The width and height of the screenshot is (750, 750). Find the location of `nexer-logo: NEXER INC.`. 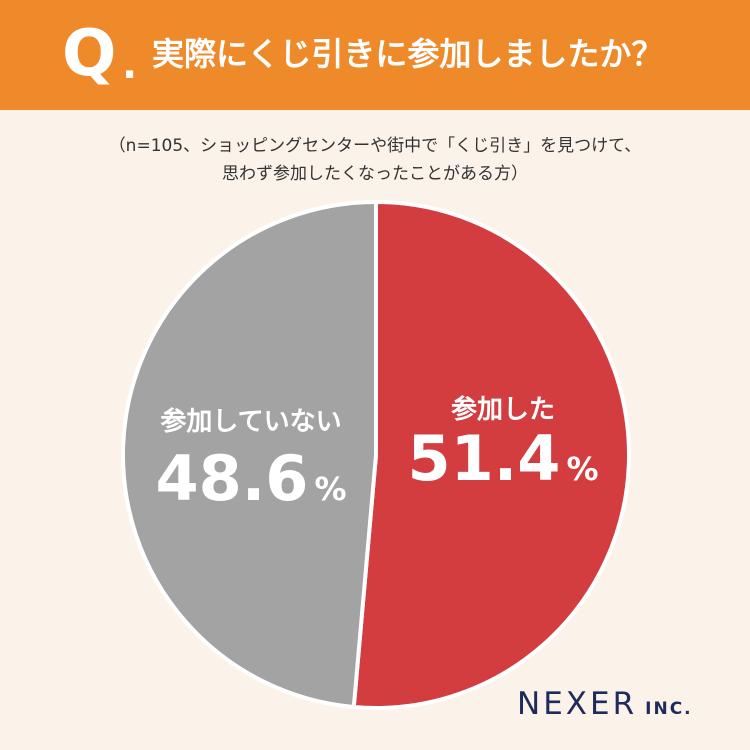

nexer-logo: NEXER INC. is located at coordinates (605, 706).